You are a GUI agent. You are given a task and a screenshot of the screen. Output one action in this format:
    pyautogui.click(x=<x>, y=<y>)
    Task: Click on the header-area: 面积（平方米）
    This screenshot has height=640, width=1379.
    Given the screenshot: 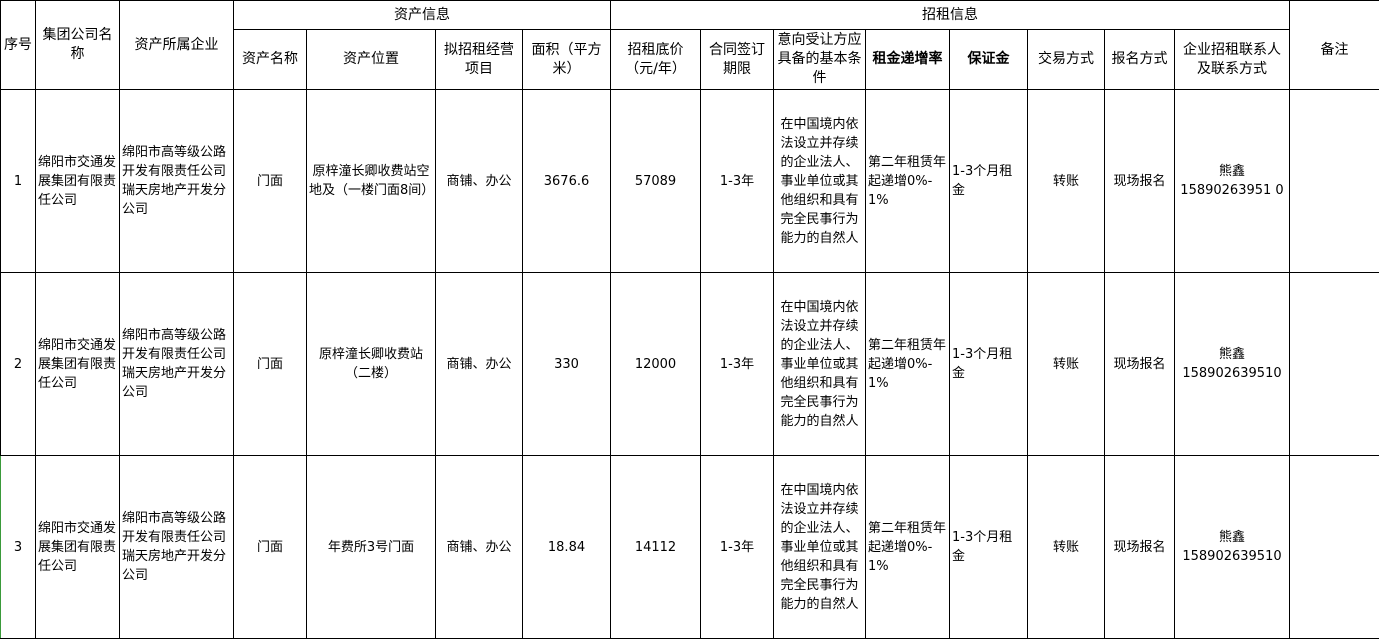 What is the action you would take?
    pyautogui.click(x=566, y=59)
    